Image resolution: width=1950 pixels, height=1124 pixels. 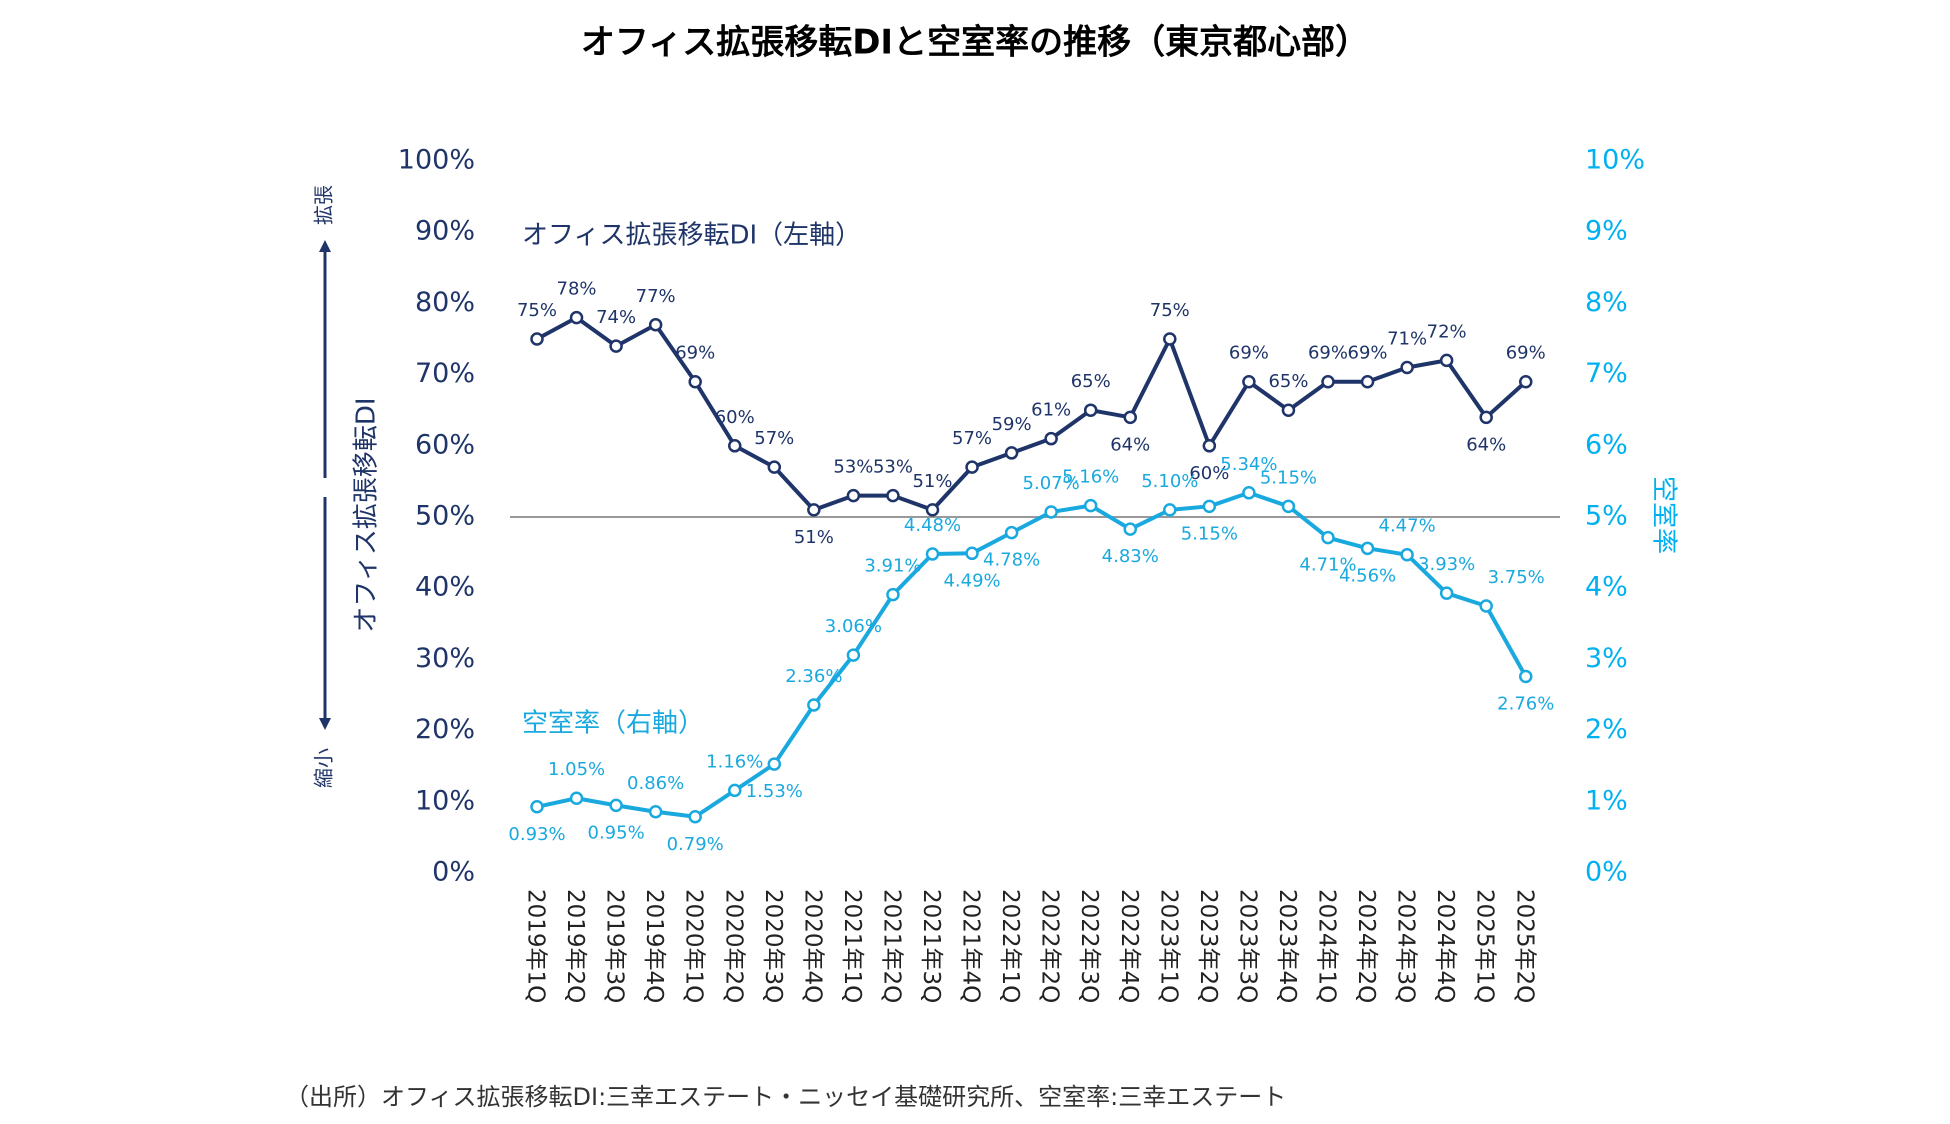 I want to click on data-label: 65%, so click(x=1091, y=381).